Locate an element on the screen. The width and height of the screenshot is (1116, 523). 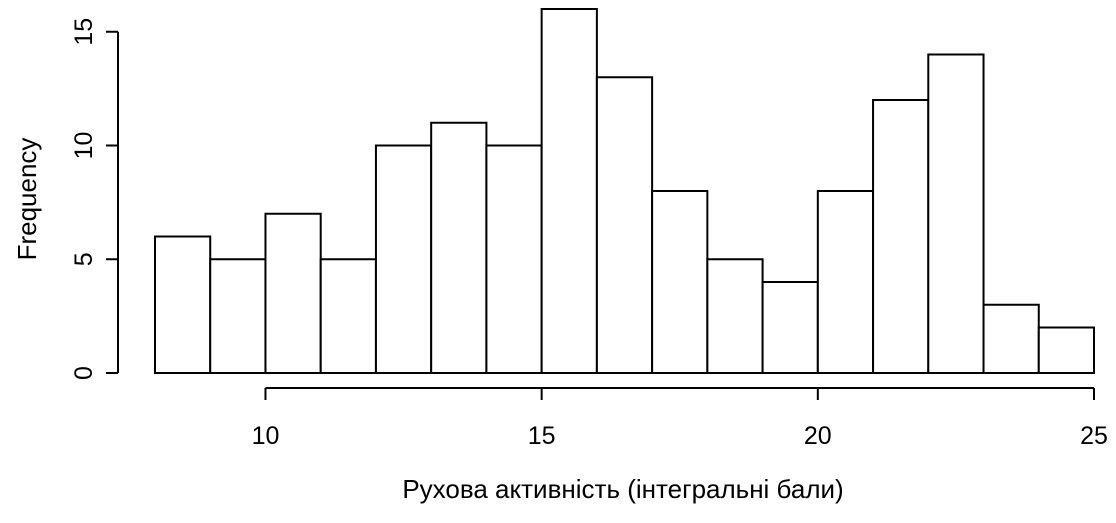
y-tick-label: 5 is located at coordinates (84, 259).